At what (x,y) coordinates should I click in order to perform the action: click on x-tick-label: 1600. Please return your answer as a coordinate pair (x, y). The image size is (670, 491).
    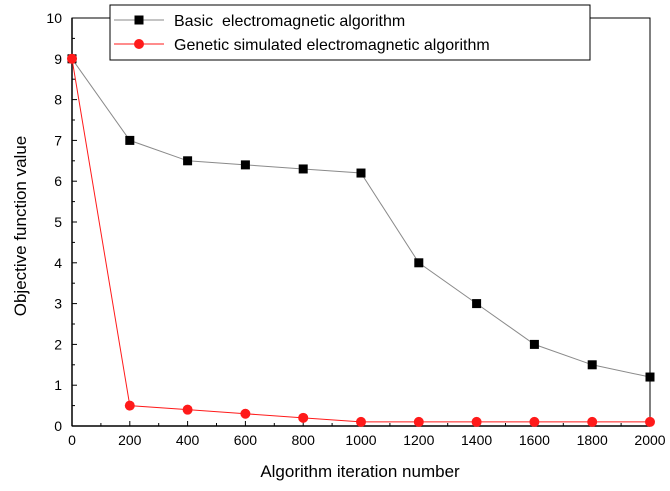
    Looking at the image, I should click on (534, 440).